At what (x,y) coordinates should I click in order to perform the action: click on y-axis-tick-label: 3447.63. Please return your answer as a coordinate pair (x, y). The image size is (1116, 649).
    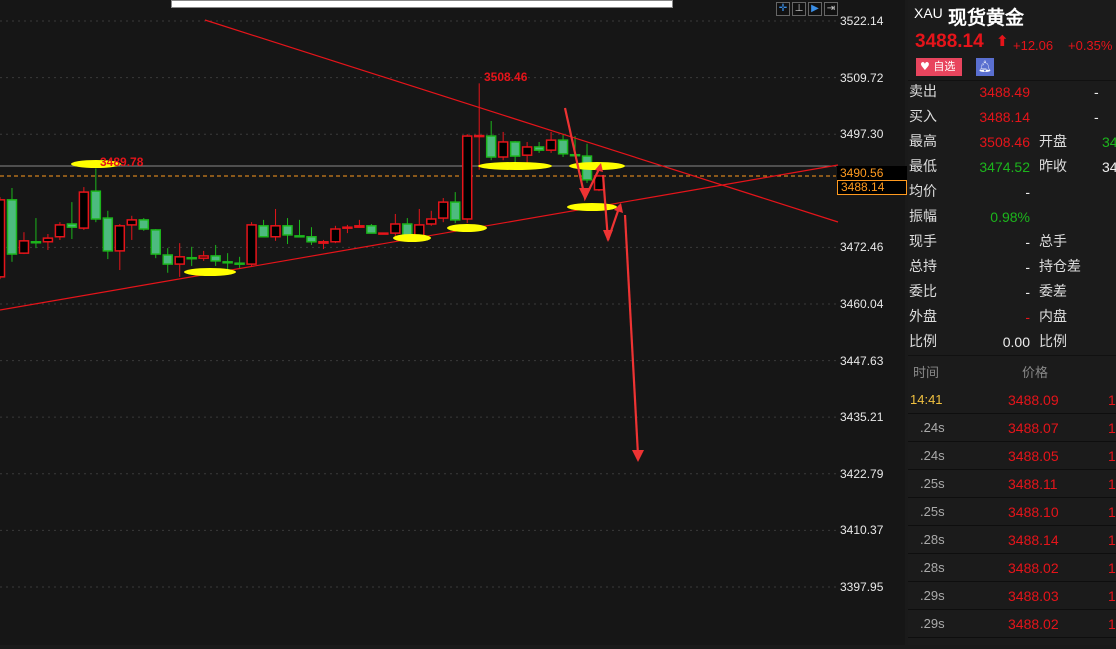
    Looking at the image, I should click on (862, 360).